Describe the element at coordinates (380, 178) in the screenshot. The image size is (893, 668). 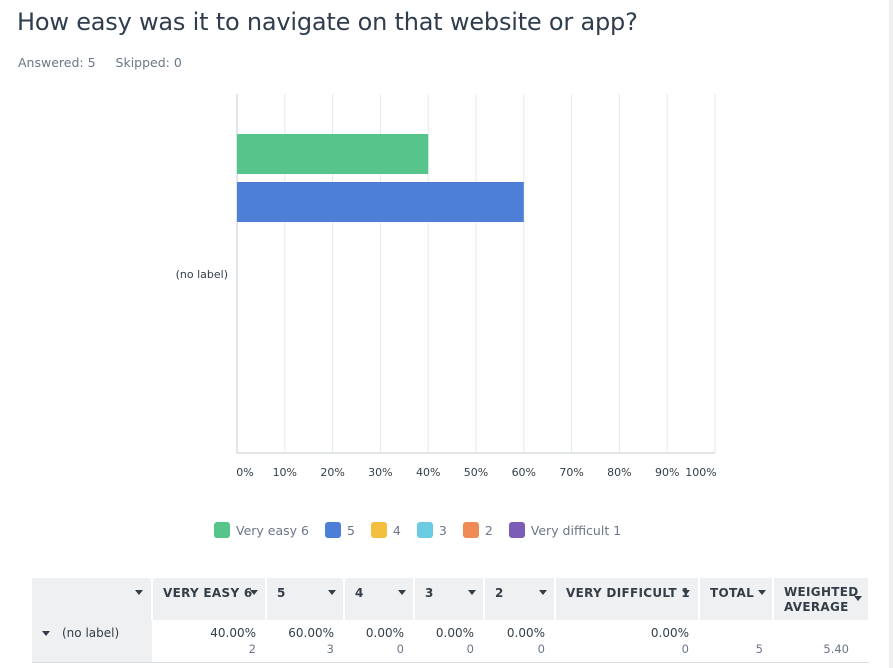
I see `chart-bars` at that location.